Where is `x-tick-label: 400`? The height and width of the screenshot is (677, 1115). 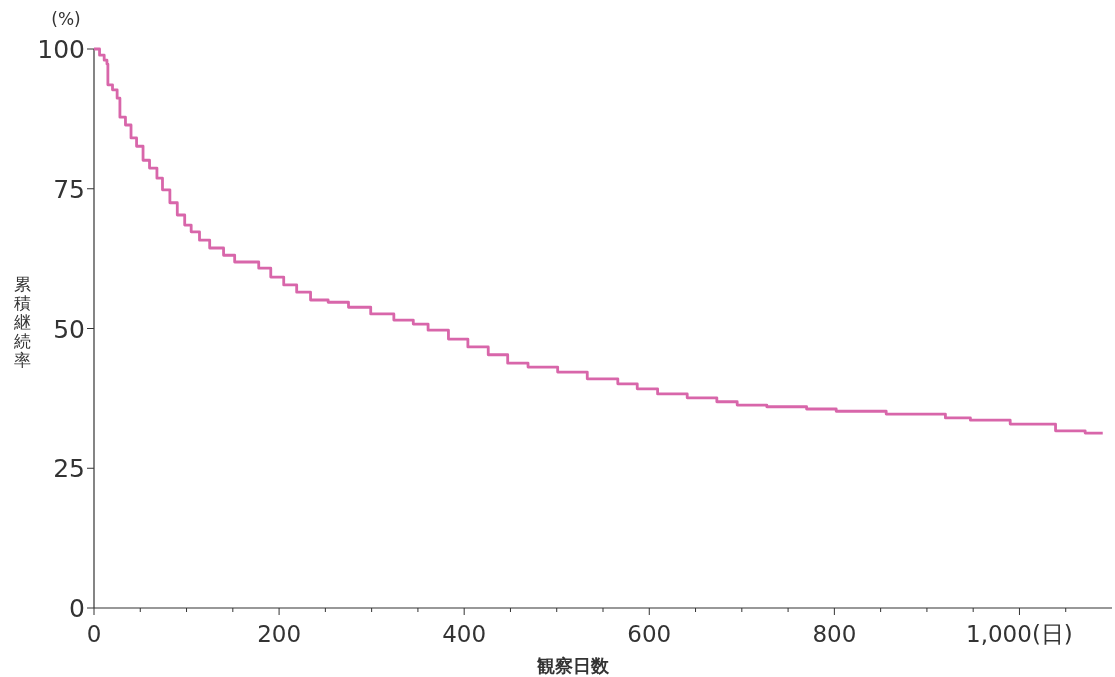
x-tick-label: 400 is located at coordinates (464, 634).